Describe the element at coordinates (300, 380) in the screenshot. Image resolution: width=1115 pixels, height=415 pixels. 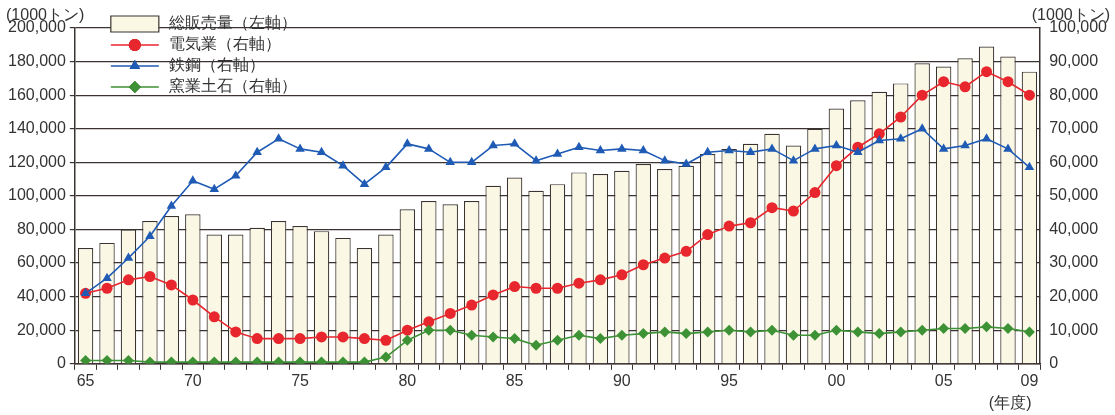
I see `x-tick-label: 75` at that location.